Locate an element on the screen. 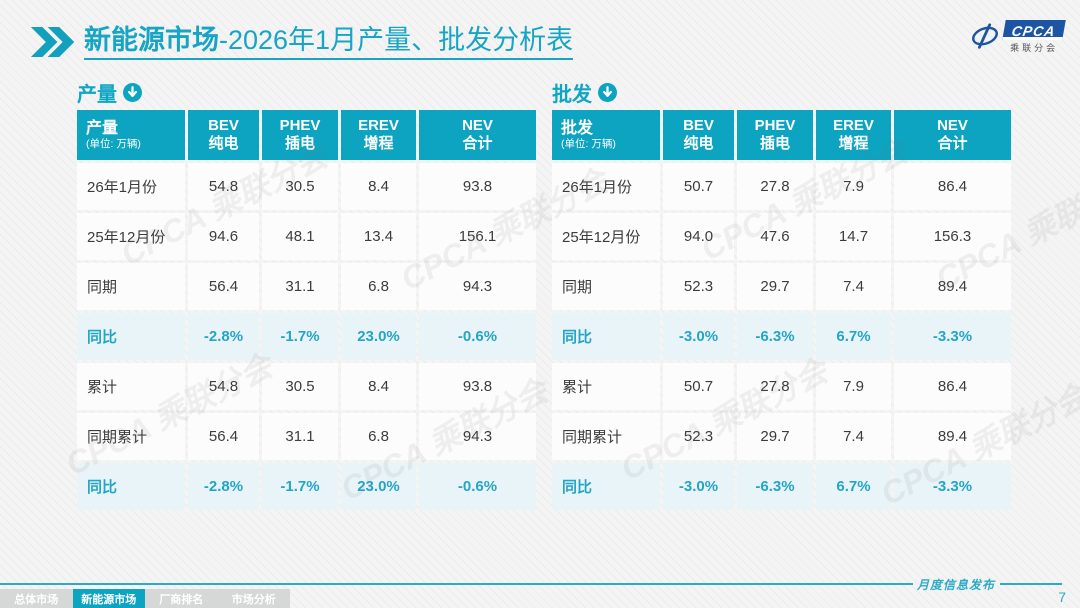  table-header-row: 批发 (单位: 万辆) BEV 纯电 PHEV 插电 EREV 增程 is located at coordinates (781, 135).